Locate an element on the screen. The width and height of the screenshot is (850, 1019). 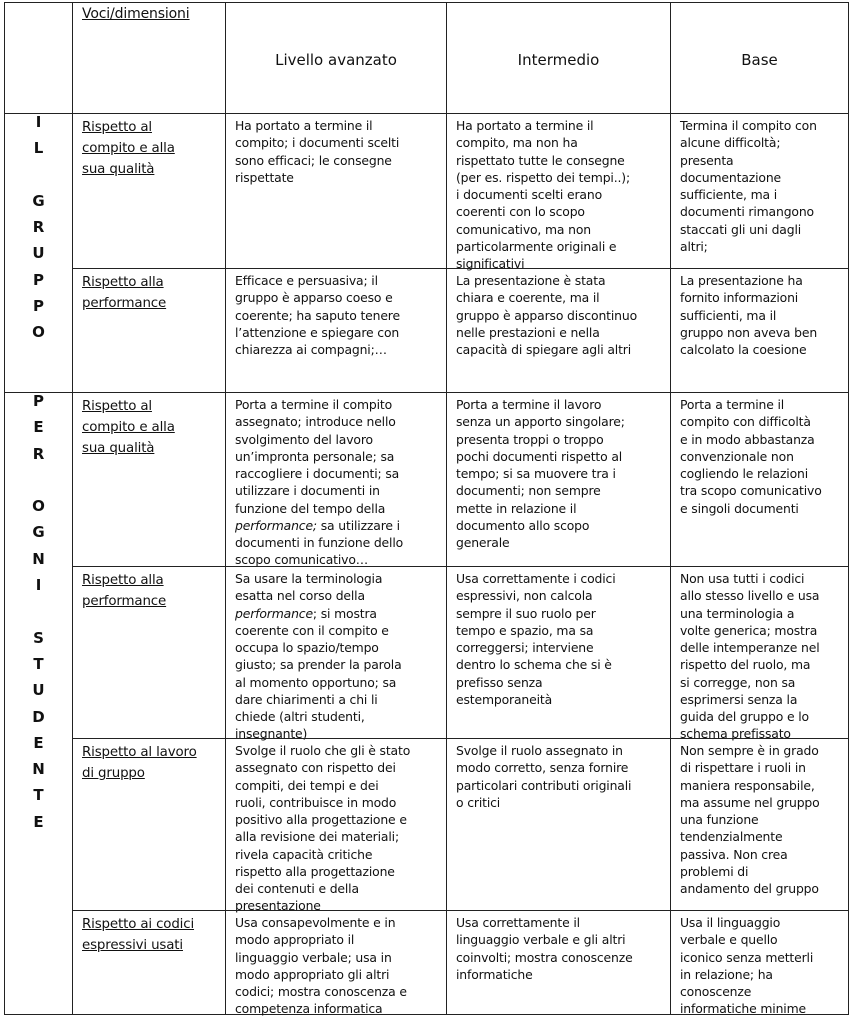
group-letter: E is located at coordinates (38, 742).